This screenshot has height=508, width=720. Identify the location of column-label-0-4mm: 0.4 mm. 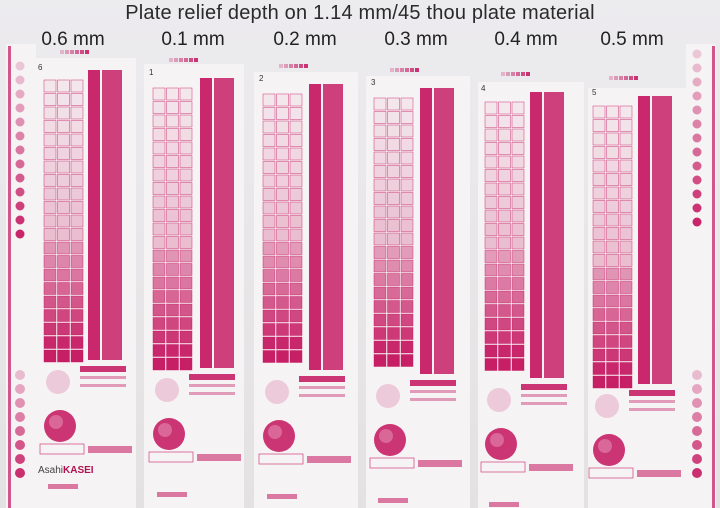
(526, 39).